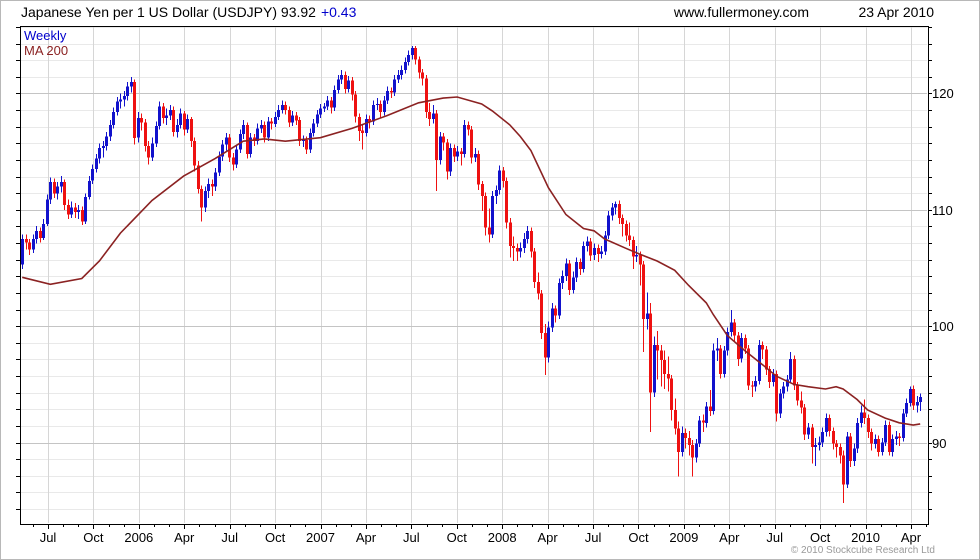 The height and width of the screenshot is (560, 980). What do you see at coordinates (862, 550) in the screenshot?
I see `copyright-notice: © 2010 Stockcube Research Ltd` at bounding box center [862, 550].